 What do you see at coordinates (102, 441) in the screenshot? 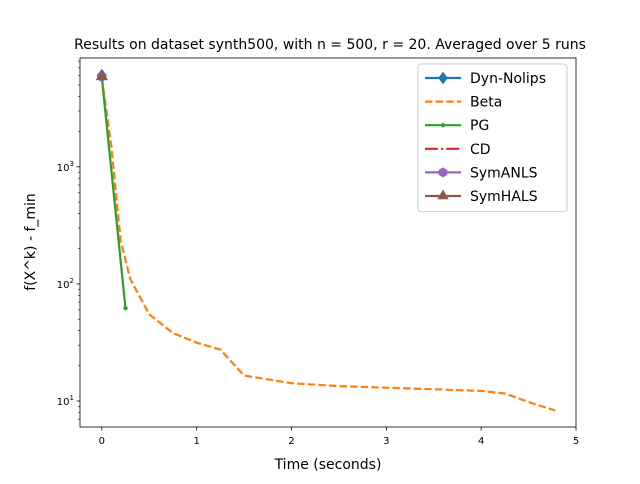
I see `x-tick-label: 0` at bounding box center [102, 441].